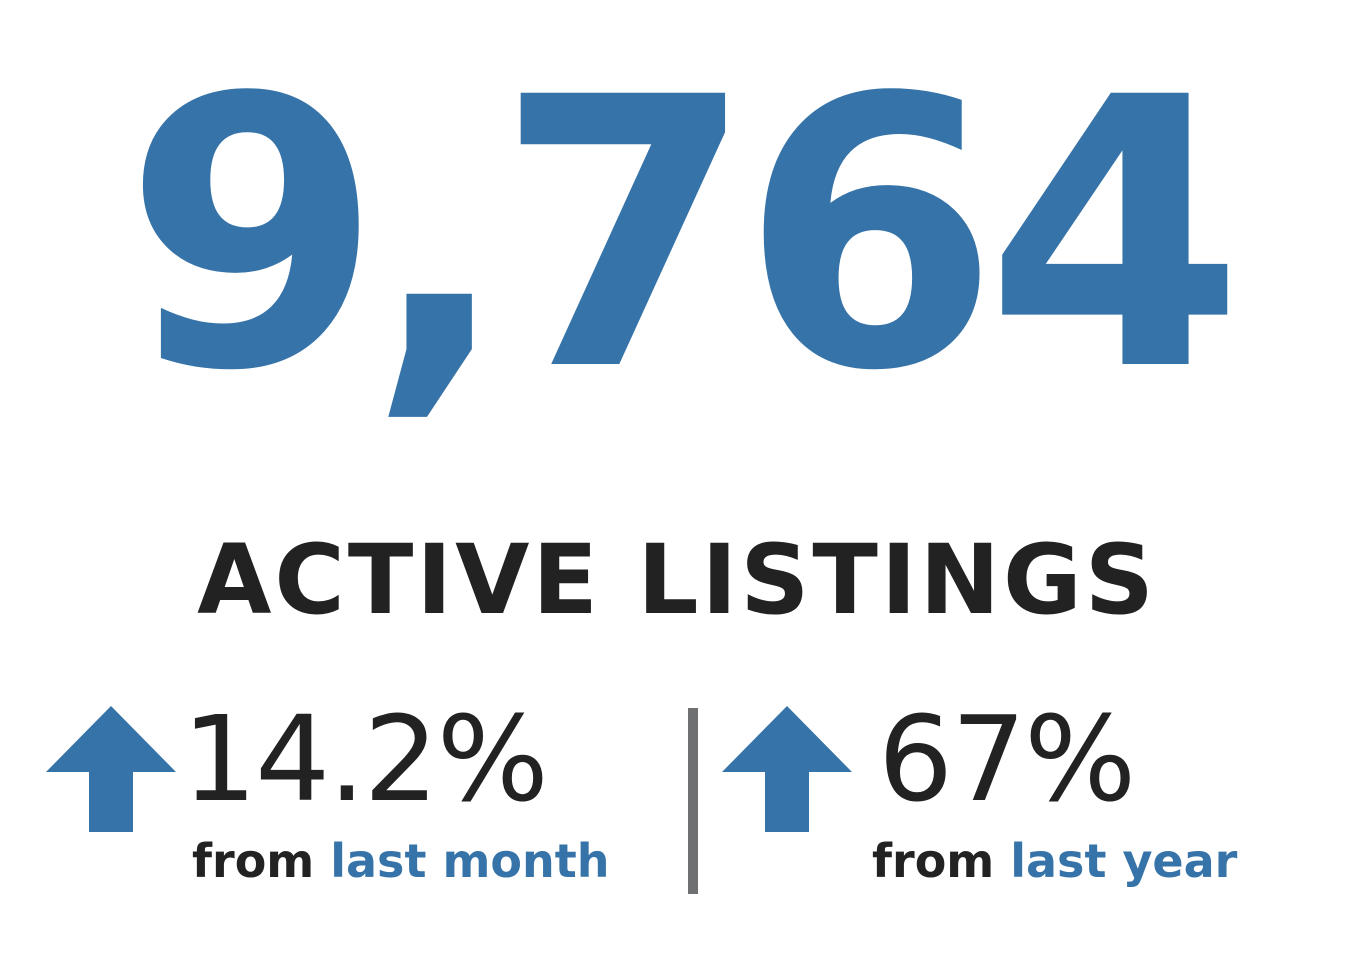  I want to click on caption-period-year: last year, so click(1124, 861).